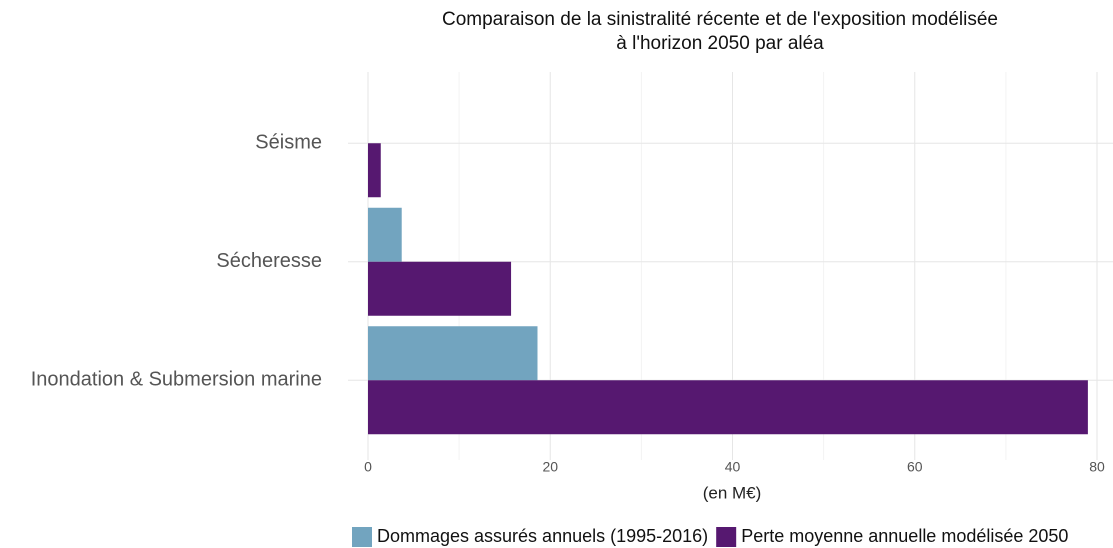 Image resolution: width=1113 pixels, height=548 pixels. I want to click on x-tick-label: 80, so click(1097, 467).